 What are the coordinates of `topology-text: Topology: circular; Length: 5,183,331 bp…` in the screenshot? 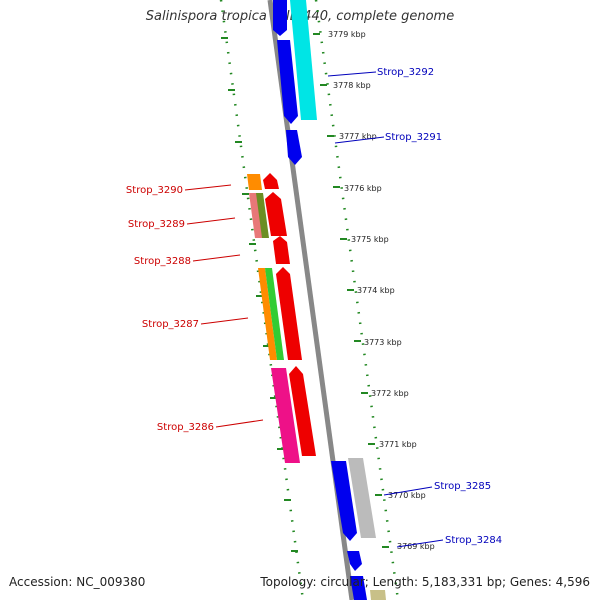 It's located at (425, 582).